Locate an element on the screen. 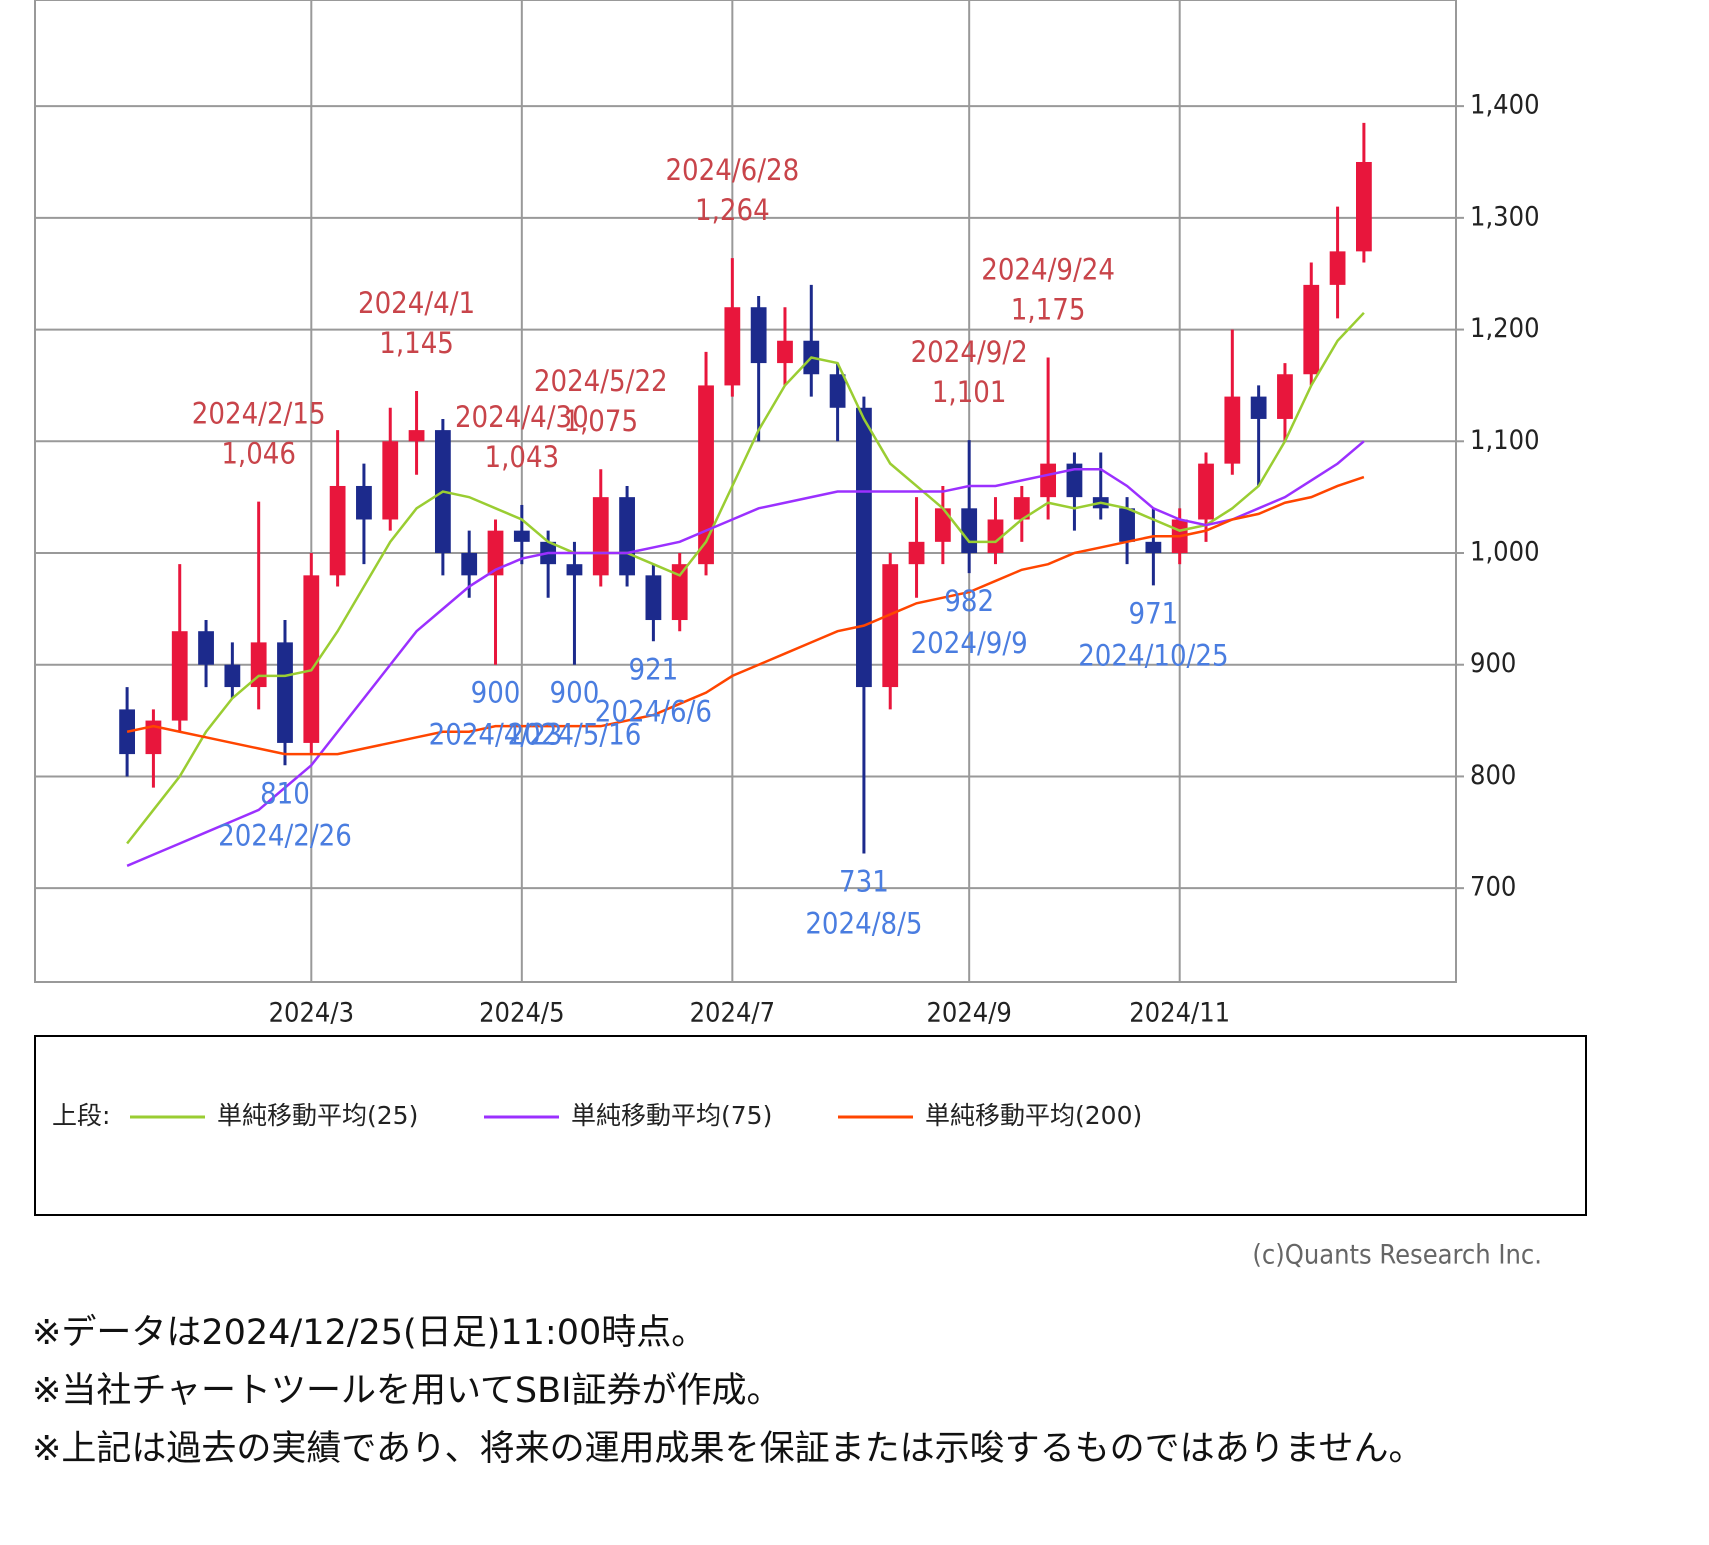 Image resolution: width=1709 pixels, height=1545 pixels. legend: 単純移動平均(25) 単純移動平均(75) 単純移動平均(200) is located at coordinates (636, 1115).